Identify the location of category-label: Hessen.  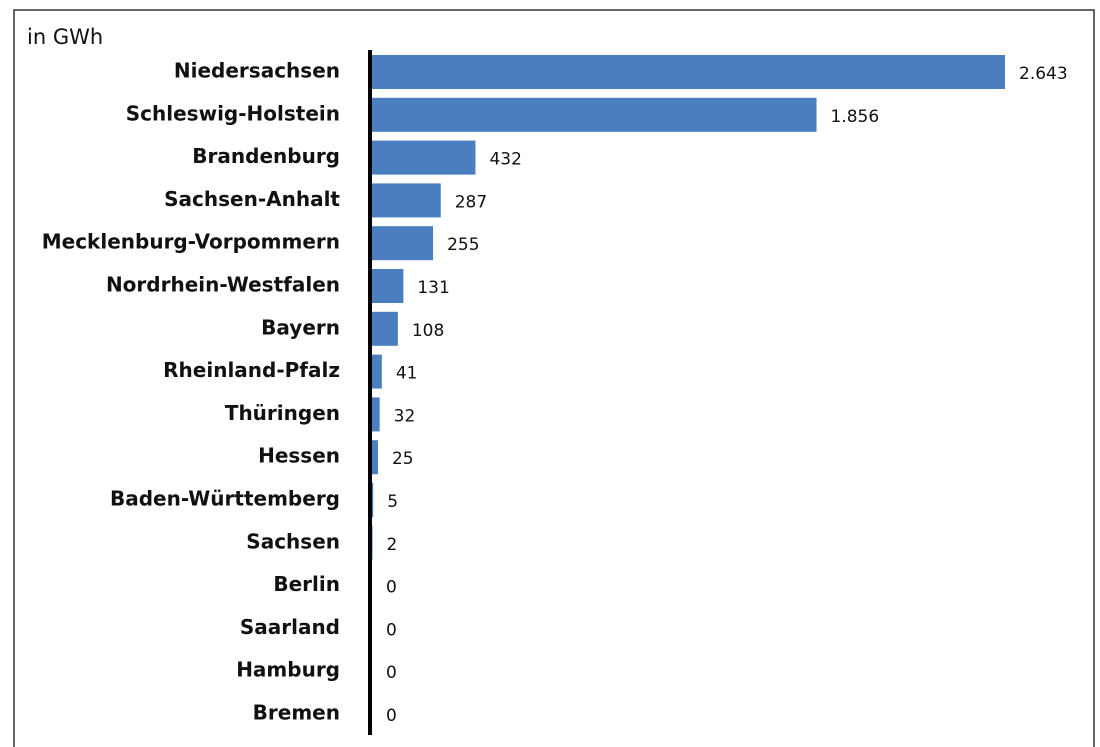
(299, 456).